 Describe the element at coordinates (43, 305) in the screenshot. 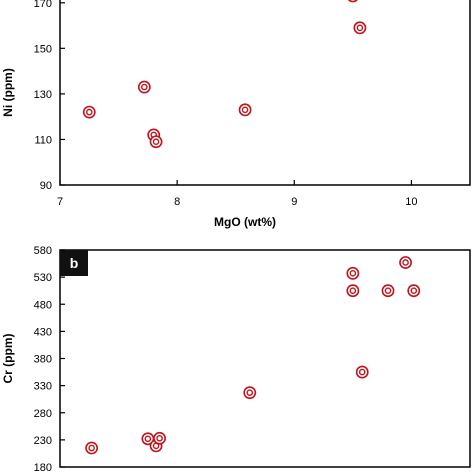

I see `y-tick-label: 480` at that location.